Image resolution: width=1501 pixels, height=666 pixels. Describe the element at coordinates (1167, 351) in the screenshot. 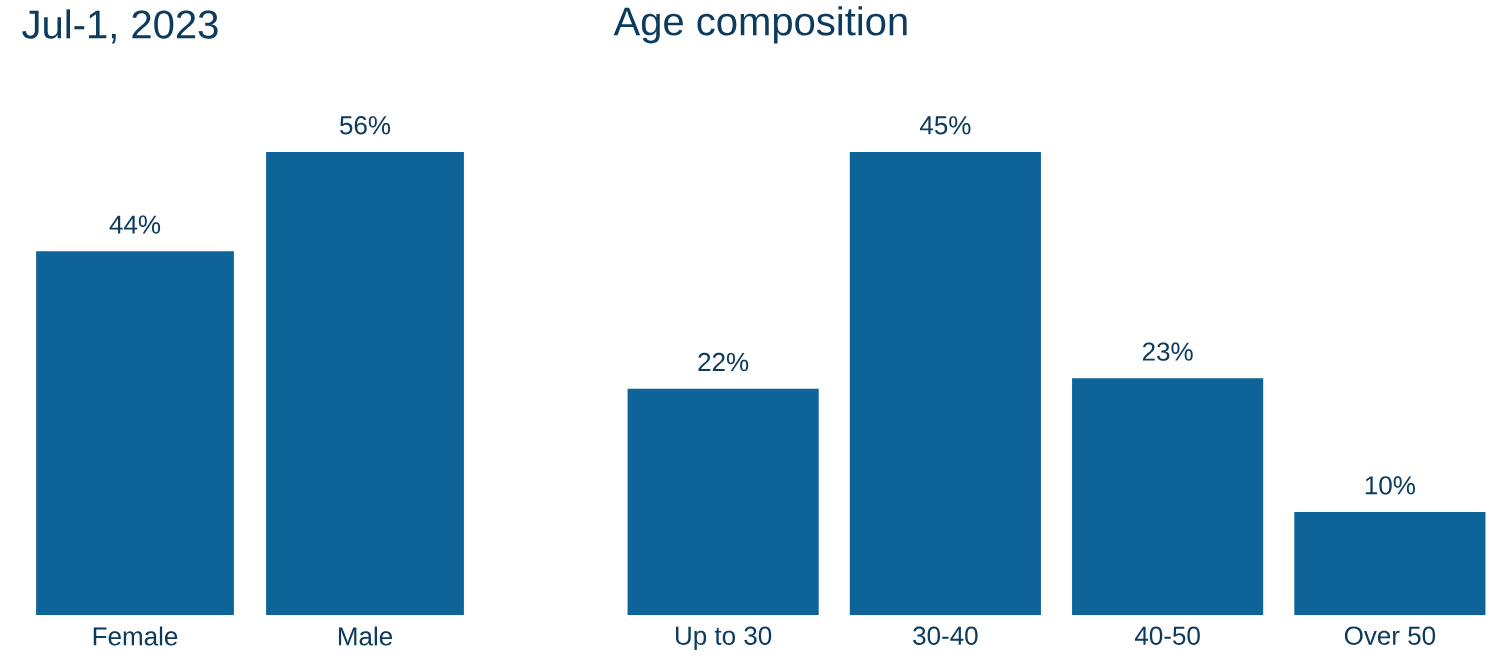

I see `data-label: 23%` at that location.